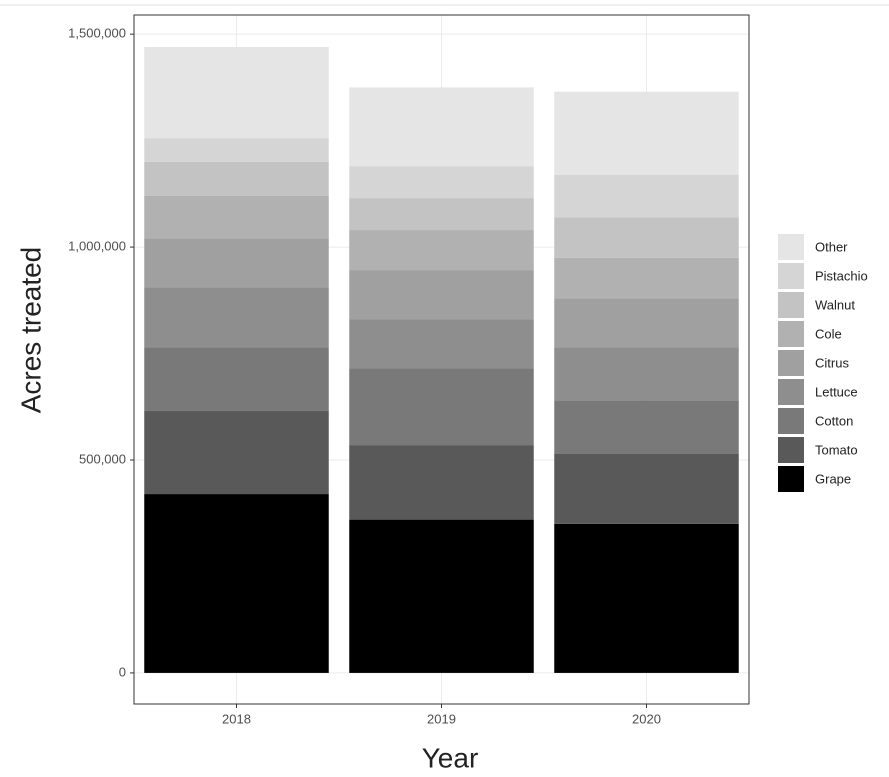 Image resolution: width=889 pixels, height=777 pixels. Describe the element at coordinates (832, 362) in the screenshot. I see `legend-label: Citrus` at that location.